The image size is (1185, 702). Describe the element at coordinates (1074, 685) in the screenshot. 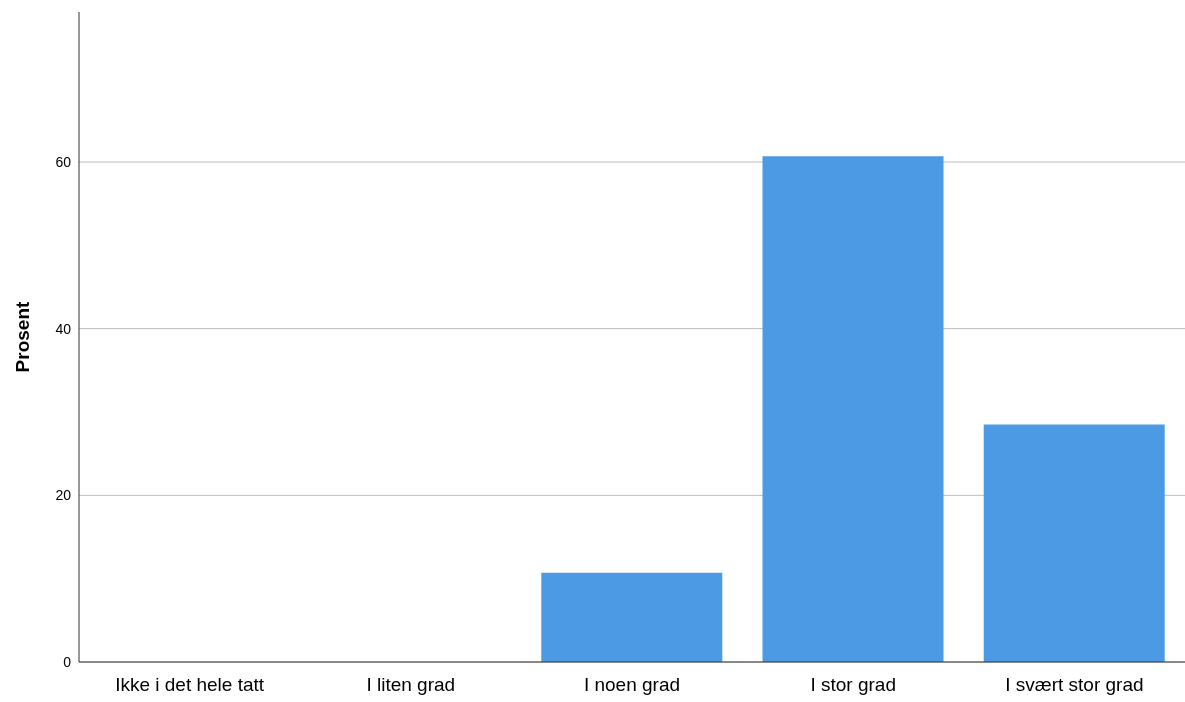

I see `x-tick-label: I svært stor grad` at that location.